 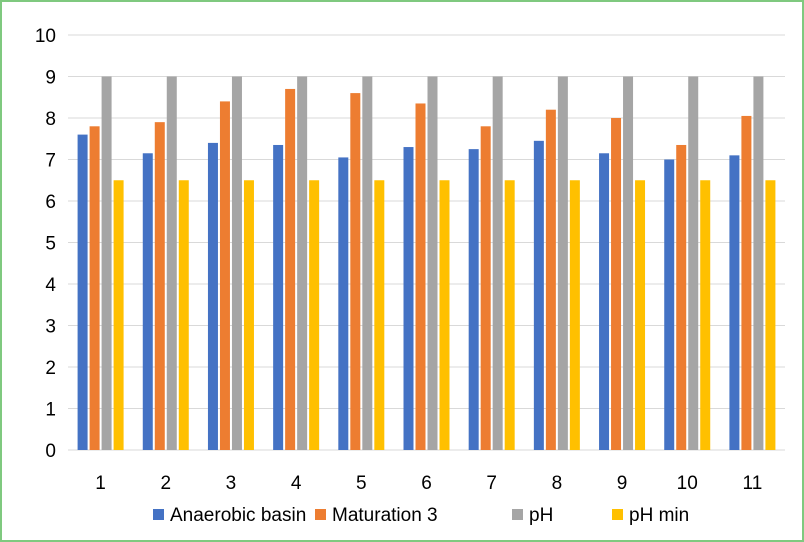 I want to click on y-tick-label: 9, so click(x=50, y=78).